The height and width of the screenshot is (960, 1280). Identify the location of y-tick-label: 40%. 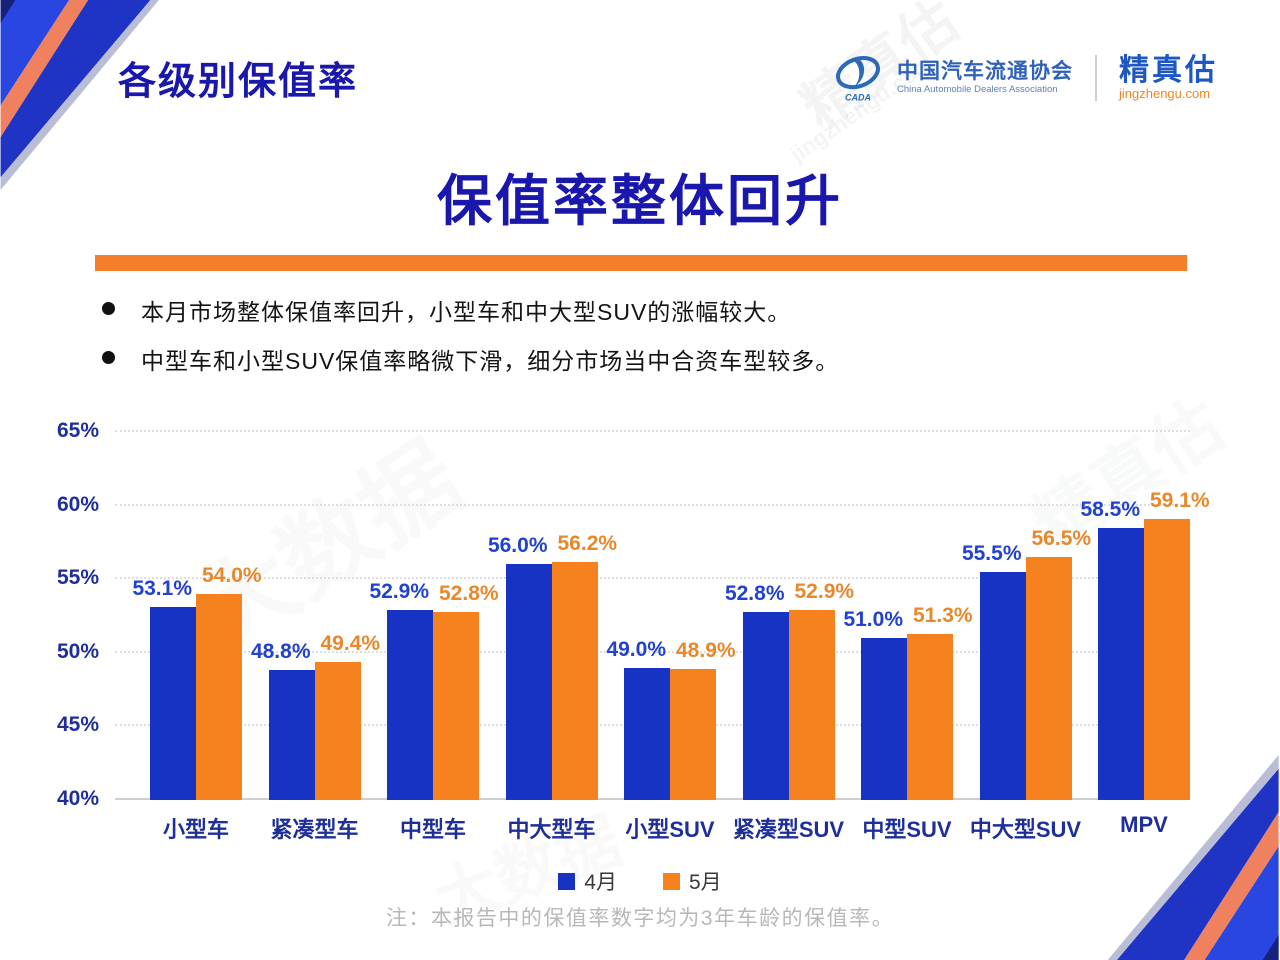
(77, 798).